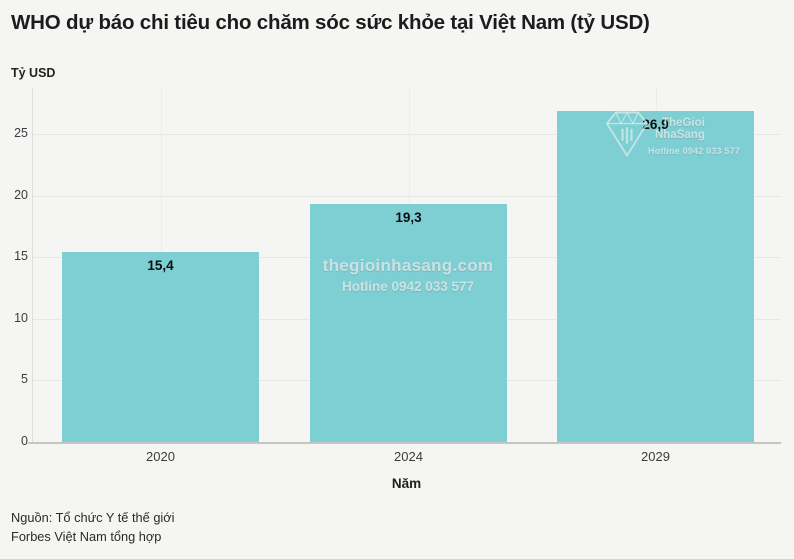 The image size is (794, 559). What do you see at coordinates (404, 443) in the screenshot?
I see `x-axis-line` at bounding box center [404, 443].